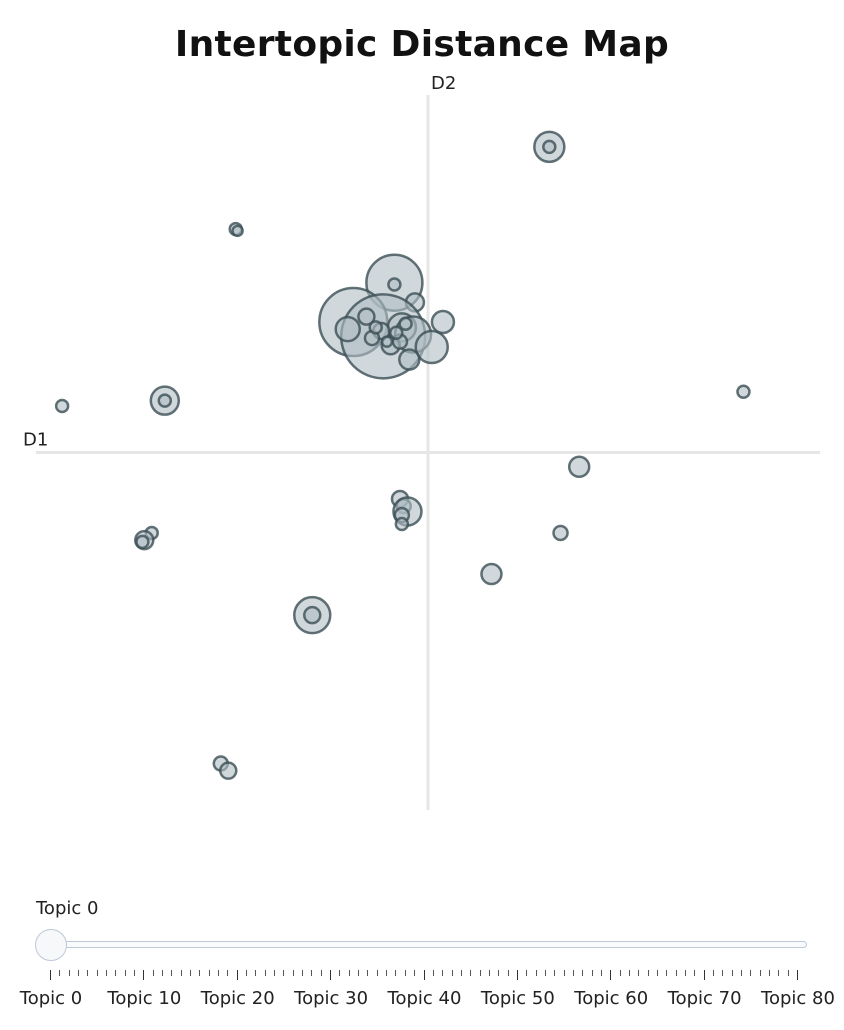  I want to click on slider-track, so click(423, 944).